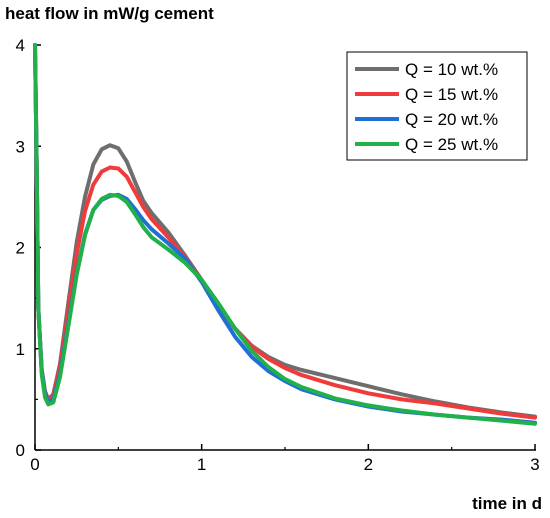 This screenshot has width=550, height=518. What do you see at coordinates (20, 349) in the screenshot?
I see `y-tick-label: 1` at bounding box center [20, 349].